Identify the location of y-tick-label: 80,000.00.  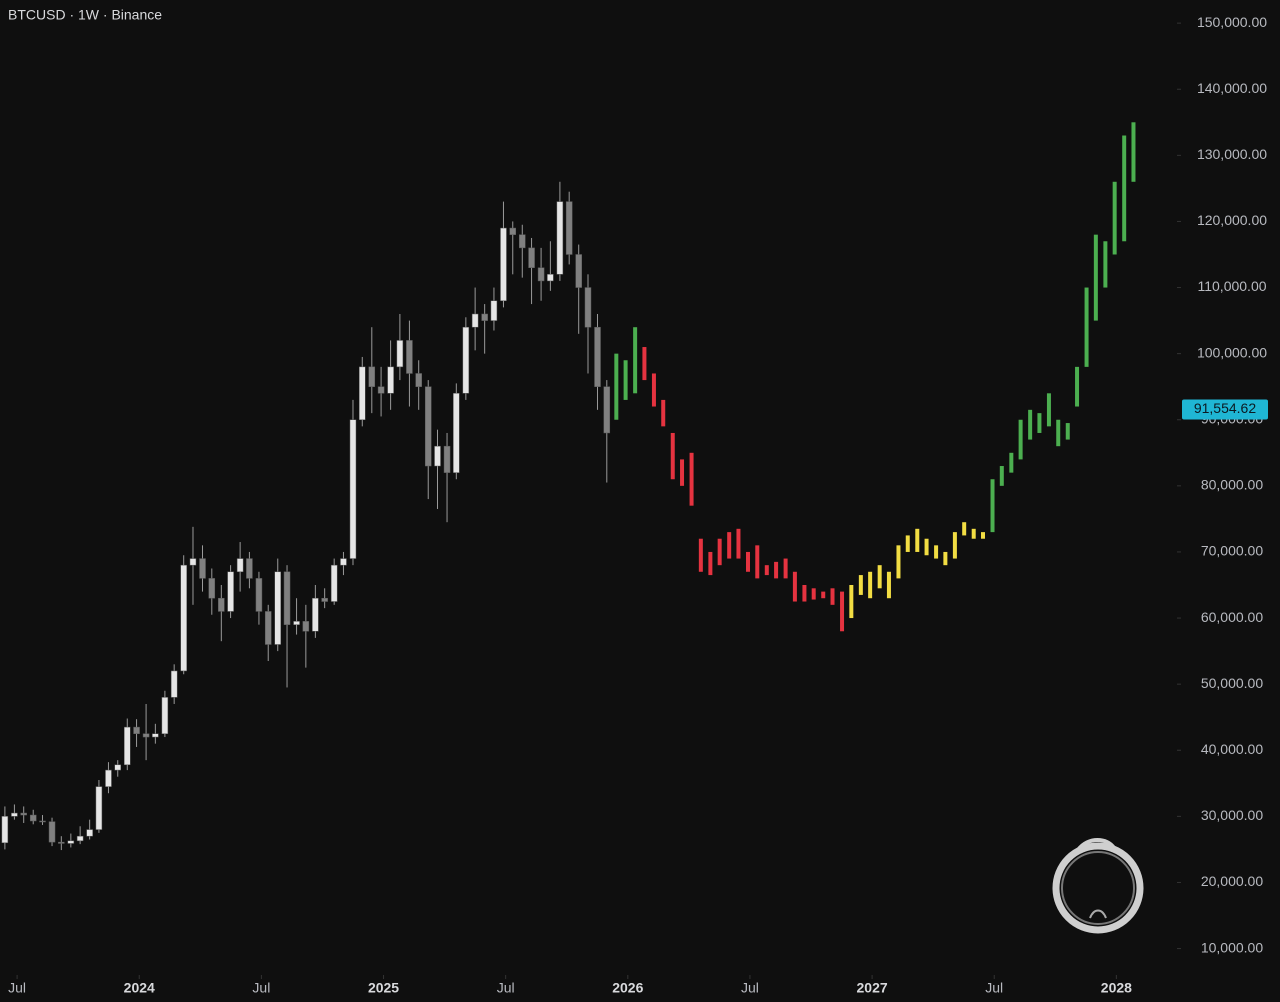
(1232, 485).